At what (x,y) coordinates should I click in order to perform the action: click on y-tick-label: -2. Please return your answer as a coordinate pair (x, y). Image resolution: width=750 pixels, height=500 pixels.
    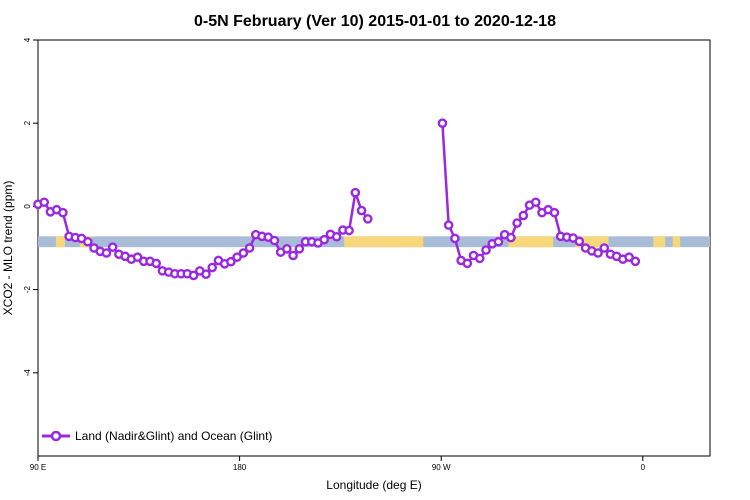
    Looking at the image, I should click on (27, 289).